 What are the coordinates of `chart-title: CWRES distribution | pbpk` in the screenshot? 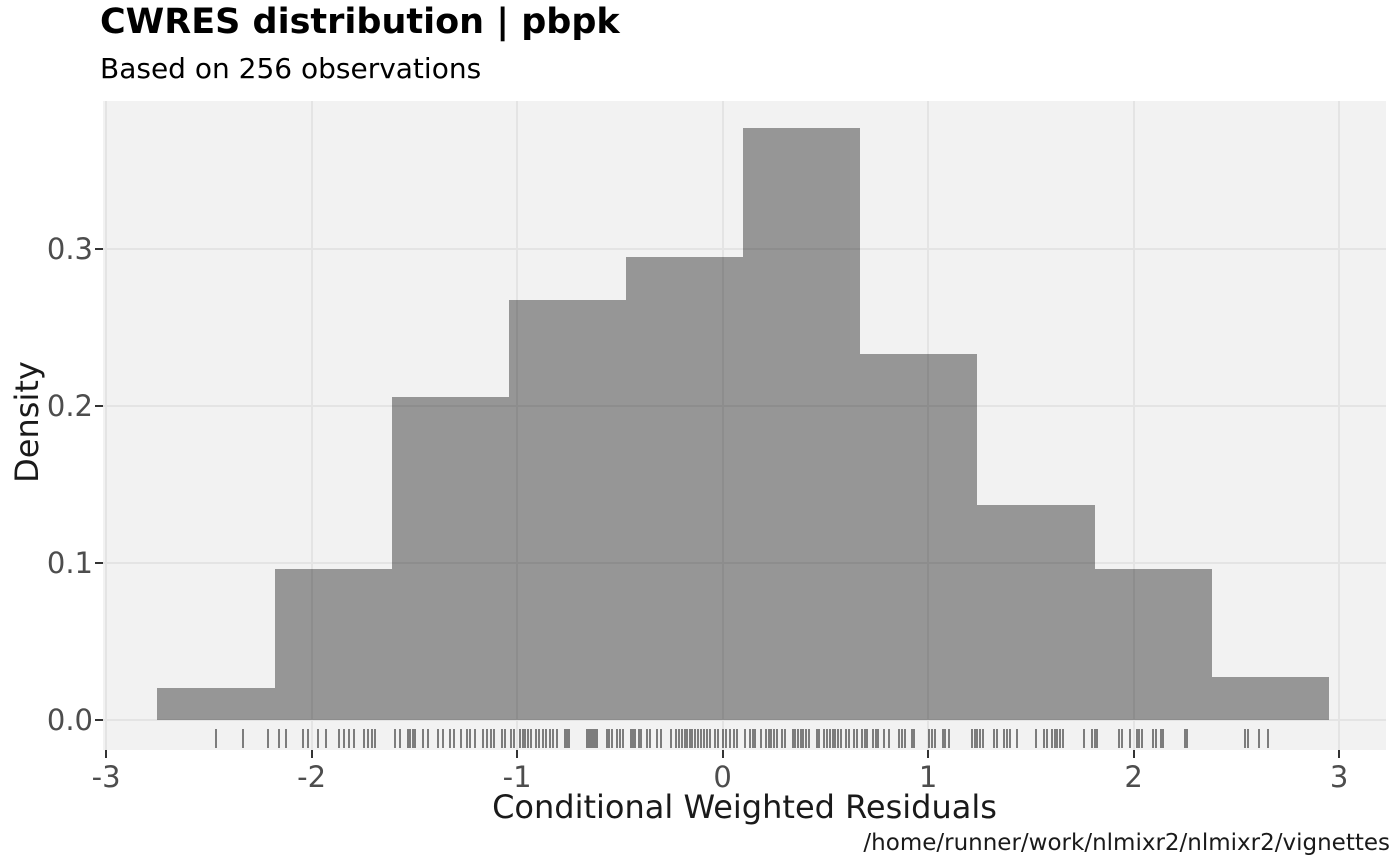 It's located at (360, 22).